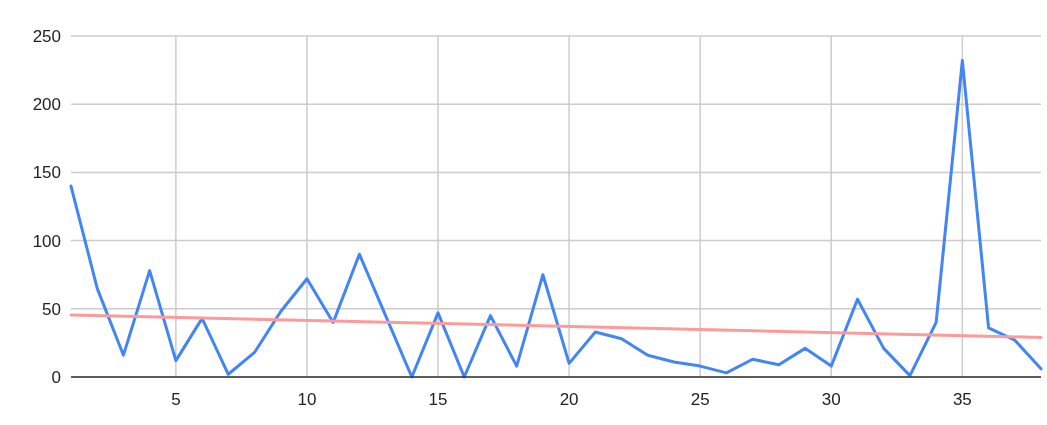  Describe the element at coordinates (962, 399) in the screenshot. I see `x-tick-label: 35` at that location.